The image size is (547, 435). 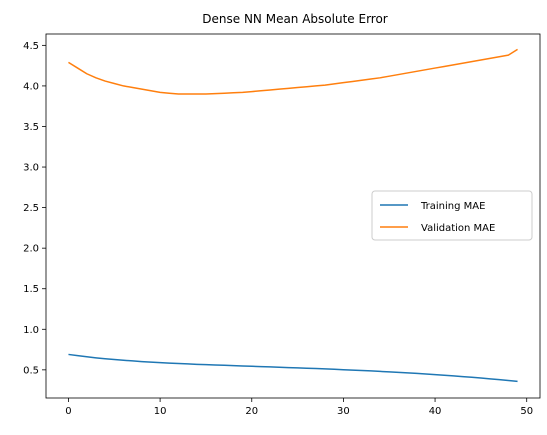 What do you see at coordinates (452, 206) in the screenshot?
I see `legend-label-training-mae: Training MAE` at bounding box center [452, 206].